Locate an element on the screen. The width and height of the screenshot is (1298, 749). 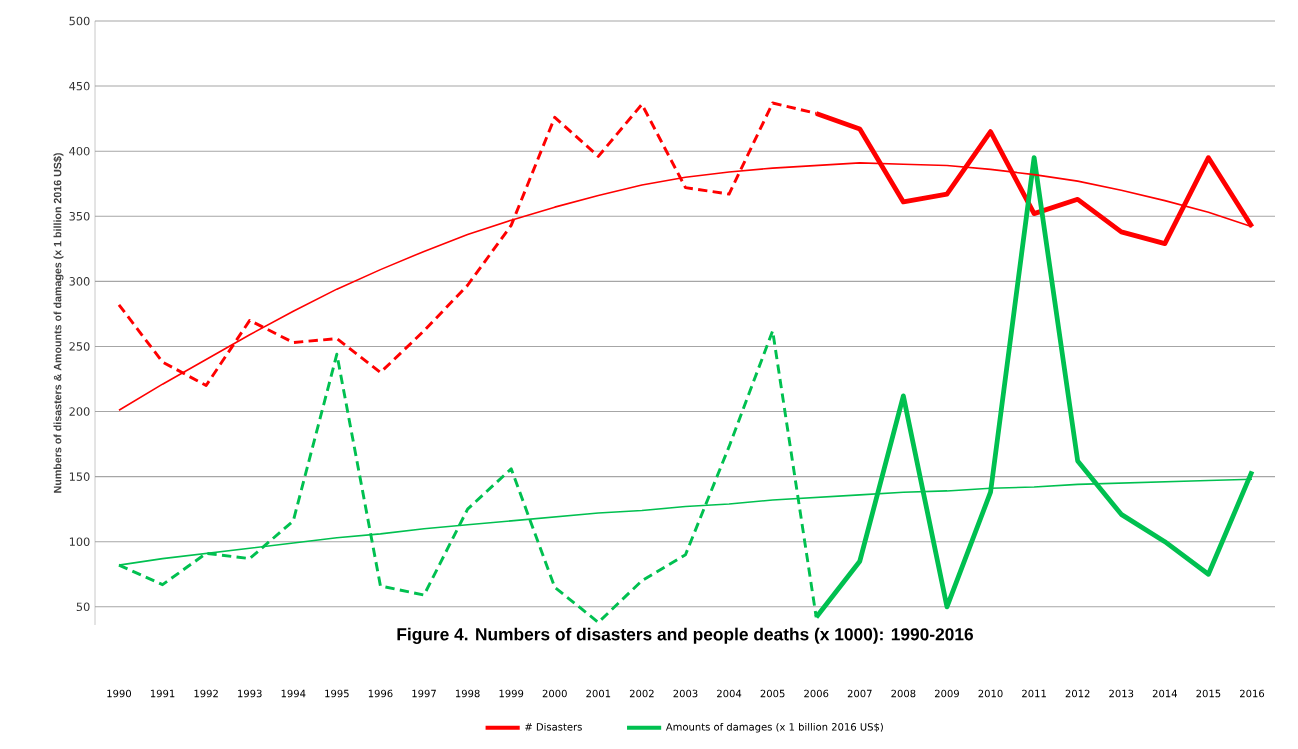
x-tick-label: 1993 is located at coordinates (250, 693).